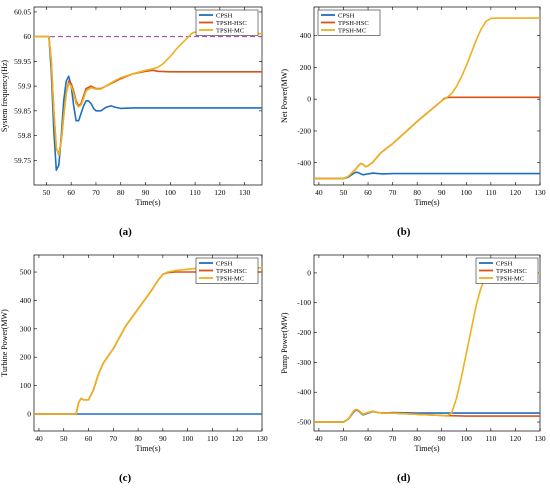 Image resolution: width=550 pixels, height=490 pixels. What do you see at coordinates (404, 478) in the screenshot?
I see `caption-d: (d)` at bounding box center [404, 478].